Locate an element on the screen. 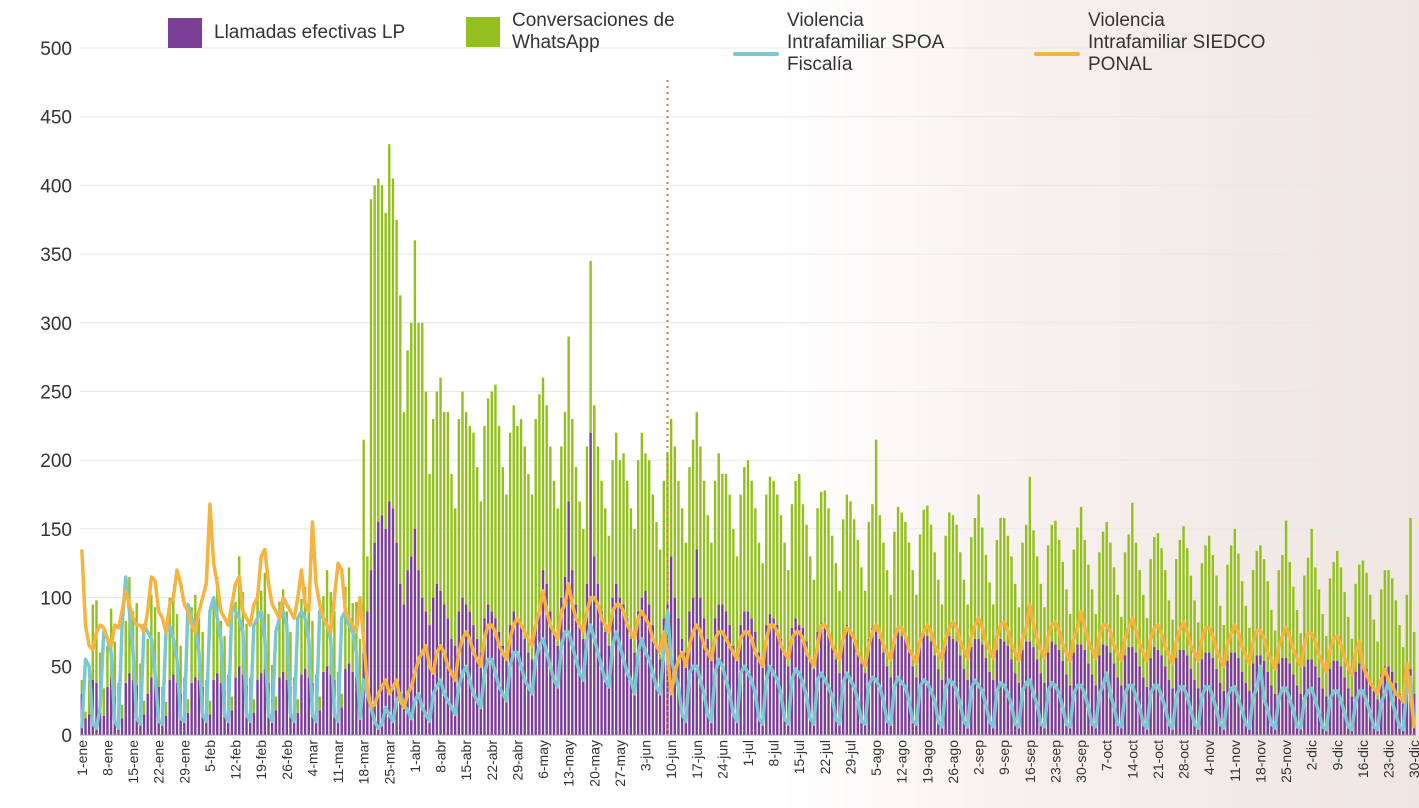  x-tick-label: 19-feb is located at coordinates (261, 760).